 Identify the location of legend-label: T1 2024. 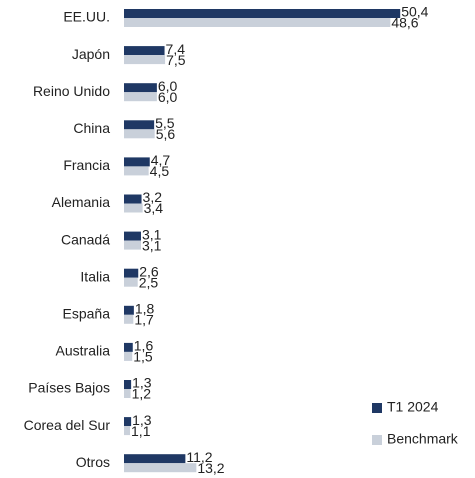
(413, 407).